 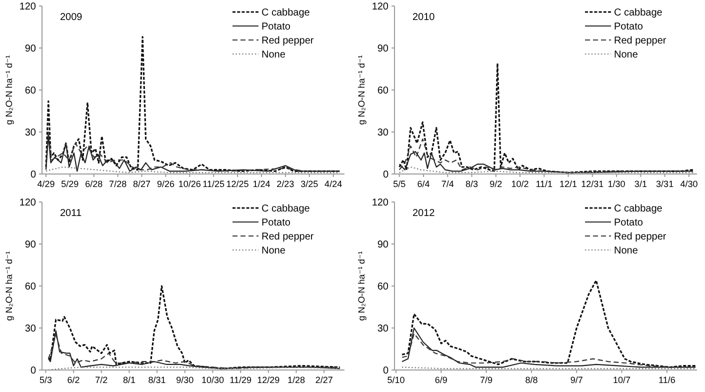 What do you see at coordinates (424, 17) in the screenshot?
I see `text: 2010` at bounding box center [424, 17].